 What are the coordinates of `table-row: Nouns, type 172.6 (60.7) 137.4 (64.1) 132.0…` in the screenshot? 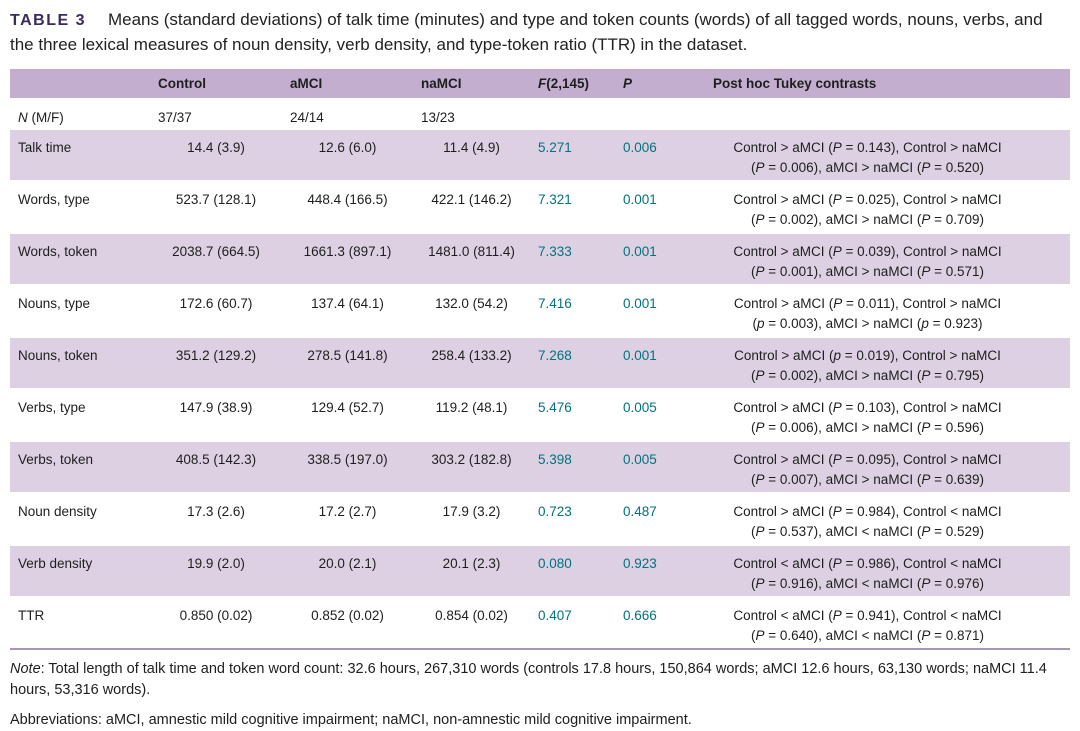 It's located at (540, 311).